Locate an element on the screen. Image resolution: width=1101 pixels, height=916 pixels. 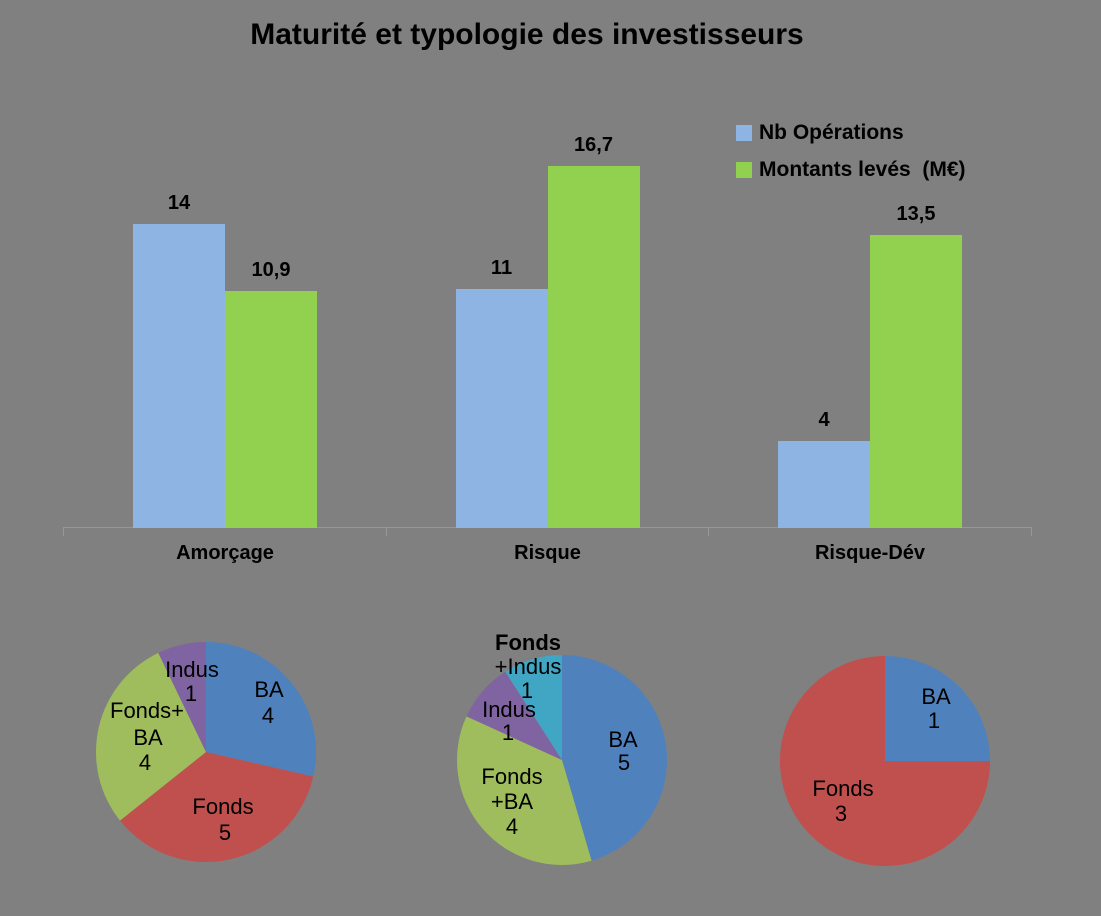
pie-2-label-fonds-ba-line2: +BA is located at coordinates (512, 801).